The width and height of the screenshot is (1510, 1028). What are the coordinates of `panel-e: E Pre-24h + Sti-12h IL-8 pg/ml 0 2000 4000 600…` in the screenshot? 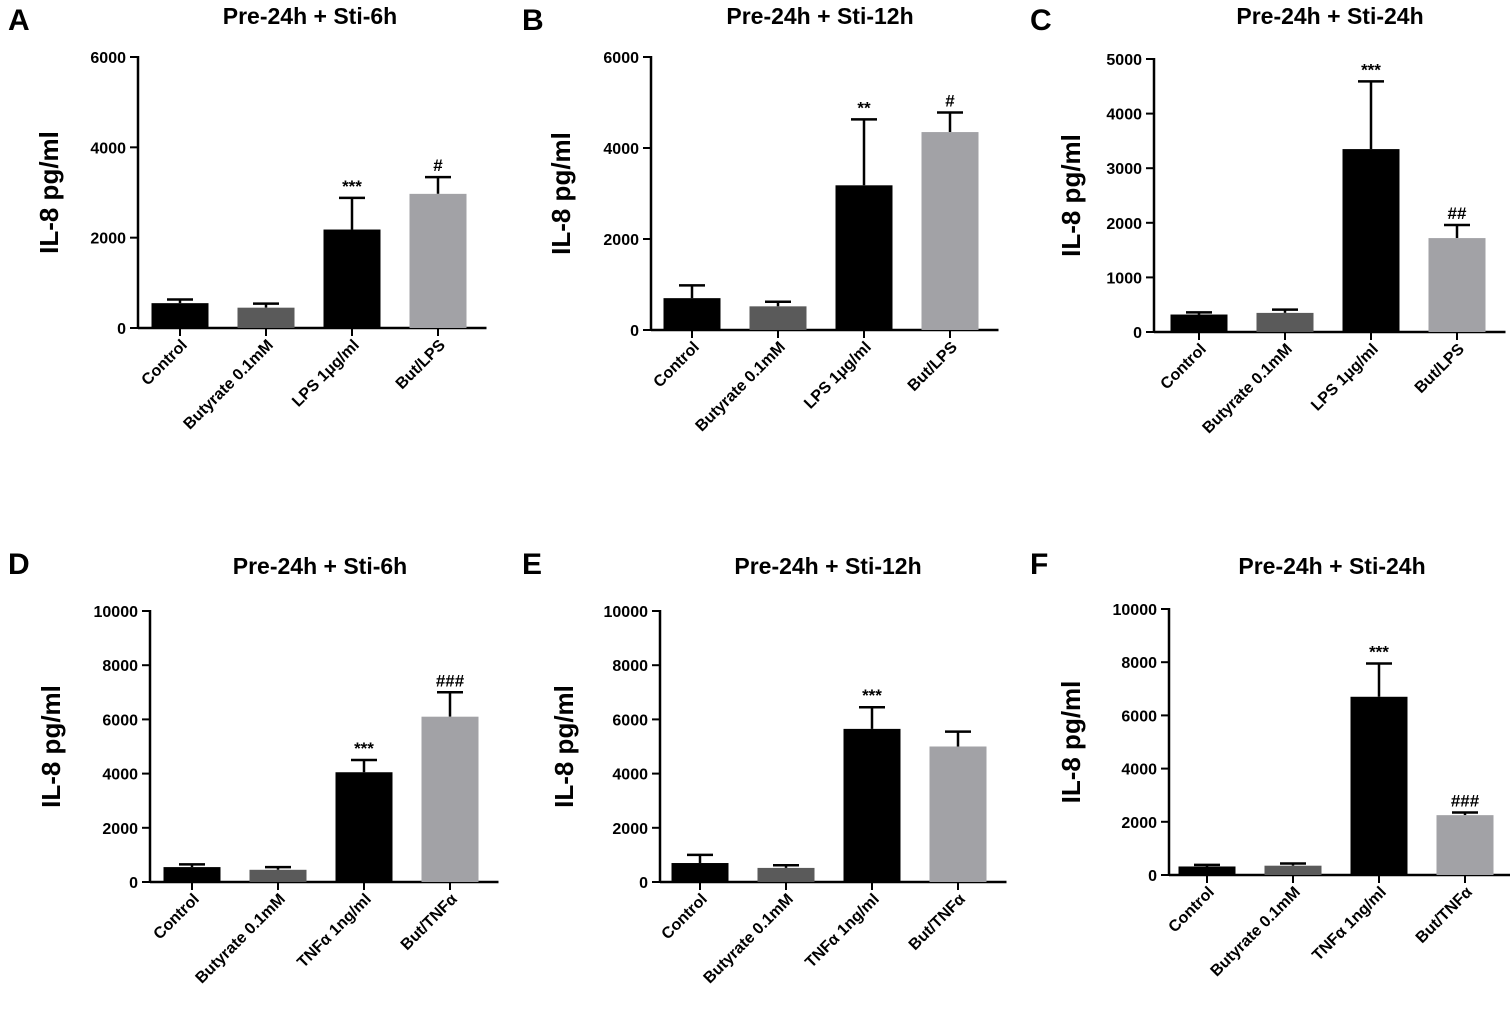 It's located at (764, 767).